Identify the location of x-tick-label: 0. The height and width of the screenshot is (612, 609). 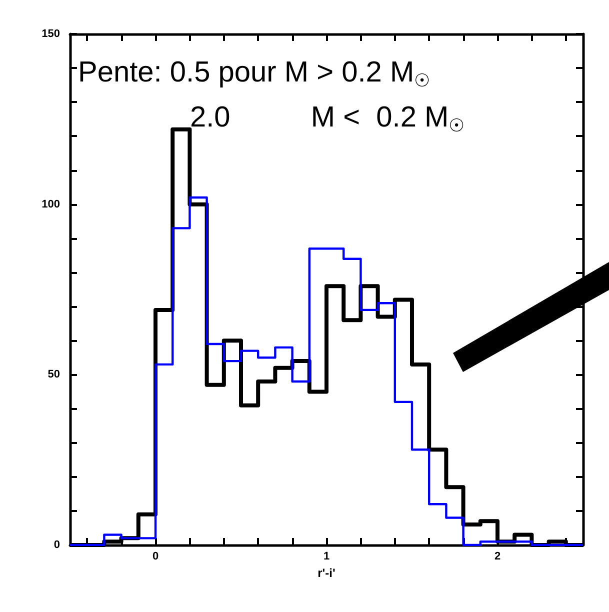
(155, 556).